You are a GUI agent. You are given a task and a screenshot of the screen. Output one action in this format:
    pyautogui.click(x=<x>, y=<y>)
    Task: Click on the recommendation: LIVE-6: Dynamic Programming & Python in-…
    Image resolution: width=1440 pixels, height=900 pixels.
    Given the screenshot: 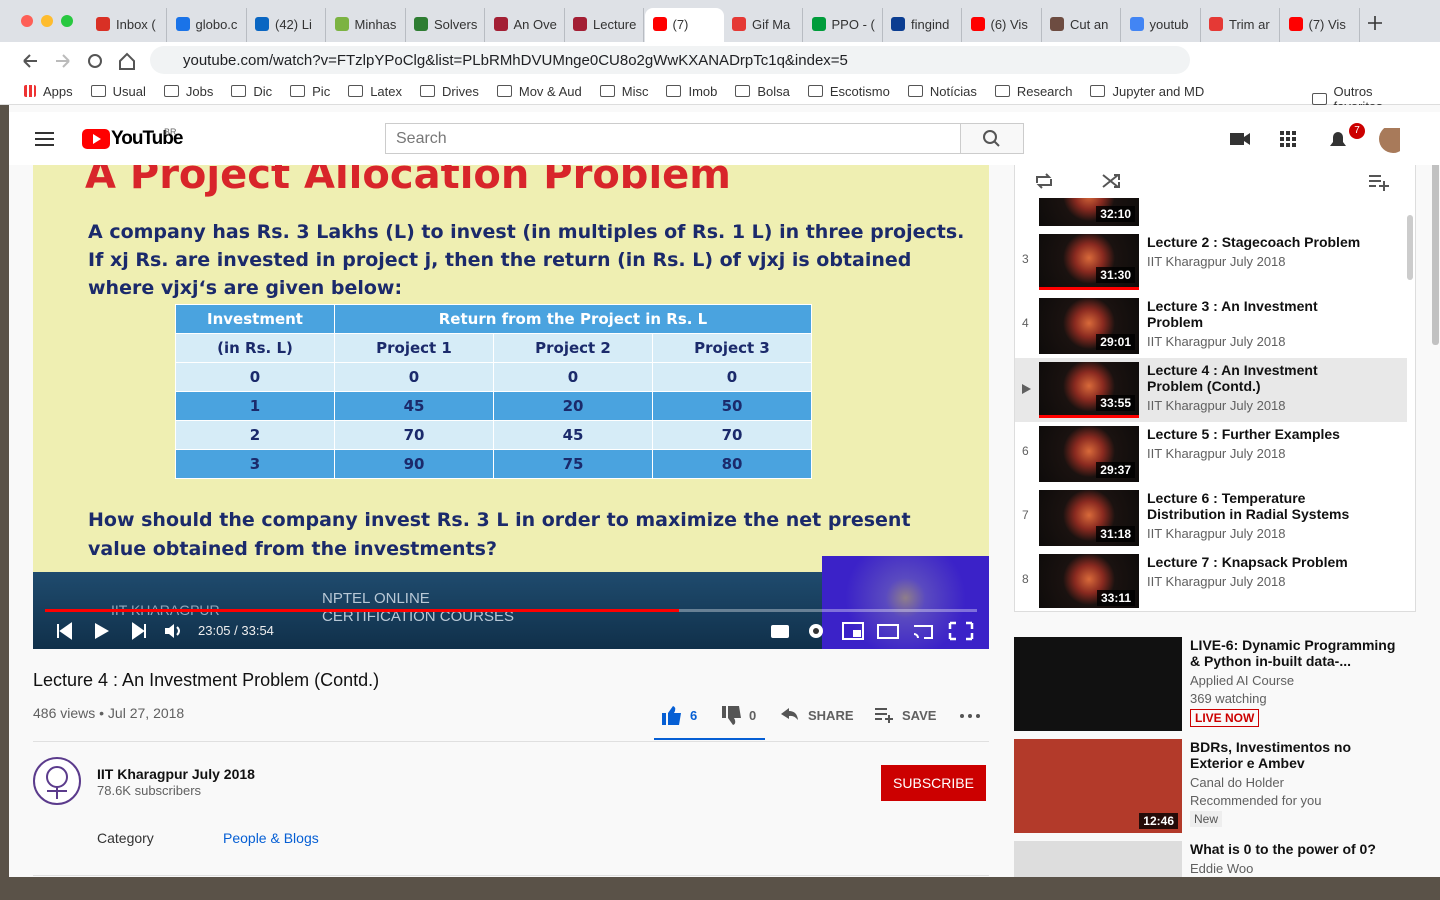 What is the action you would take?
    pyautogui.click(x=1219, y=684)
    